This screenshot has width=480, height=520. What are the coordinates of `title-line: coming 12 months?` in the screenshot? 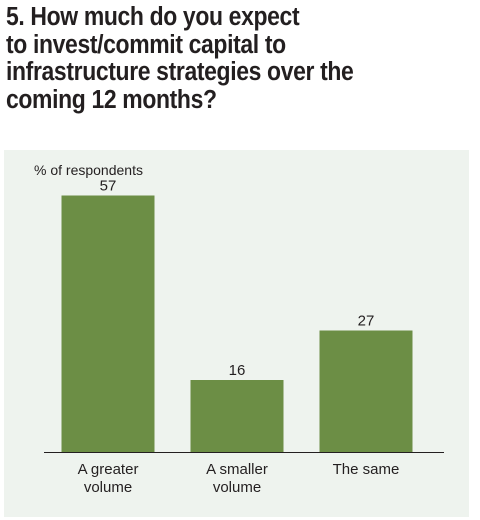 It's located at (111, 99).